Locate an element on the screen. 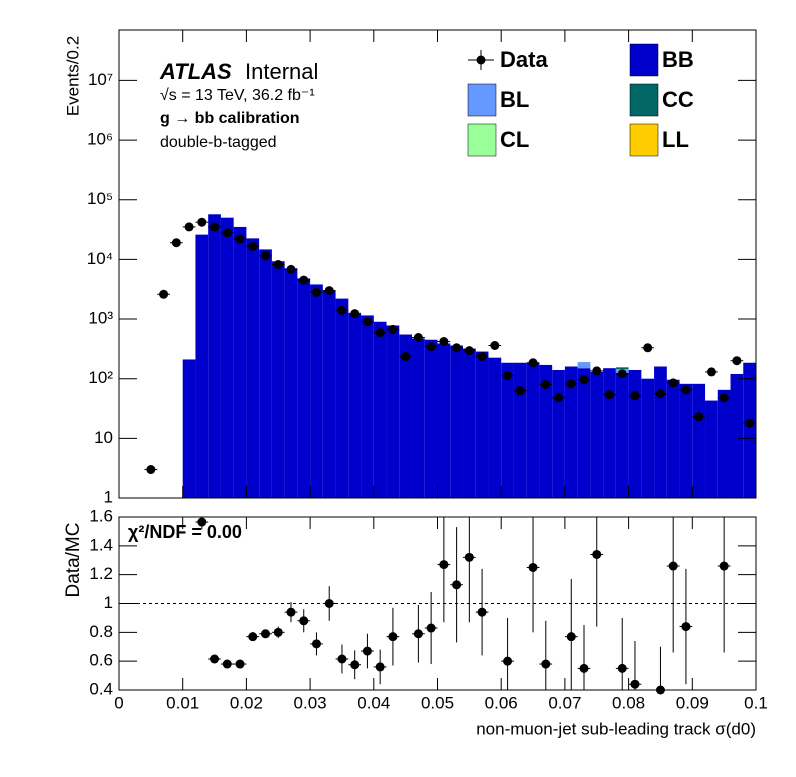 This screenshot has height=777, width=796. legend-label: CL is located at coordinates (514, 139).